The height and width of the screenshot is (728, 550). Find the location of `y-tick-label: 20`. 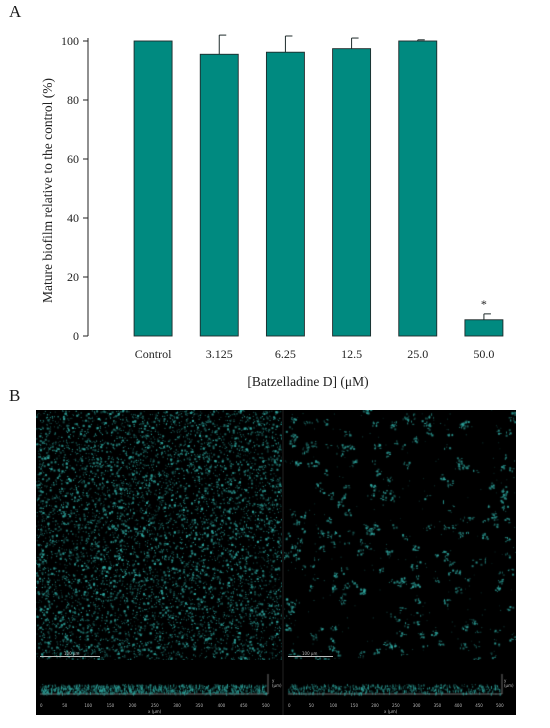

y-tick-label: 20 is located at coordinates (73, 277).